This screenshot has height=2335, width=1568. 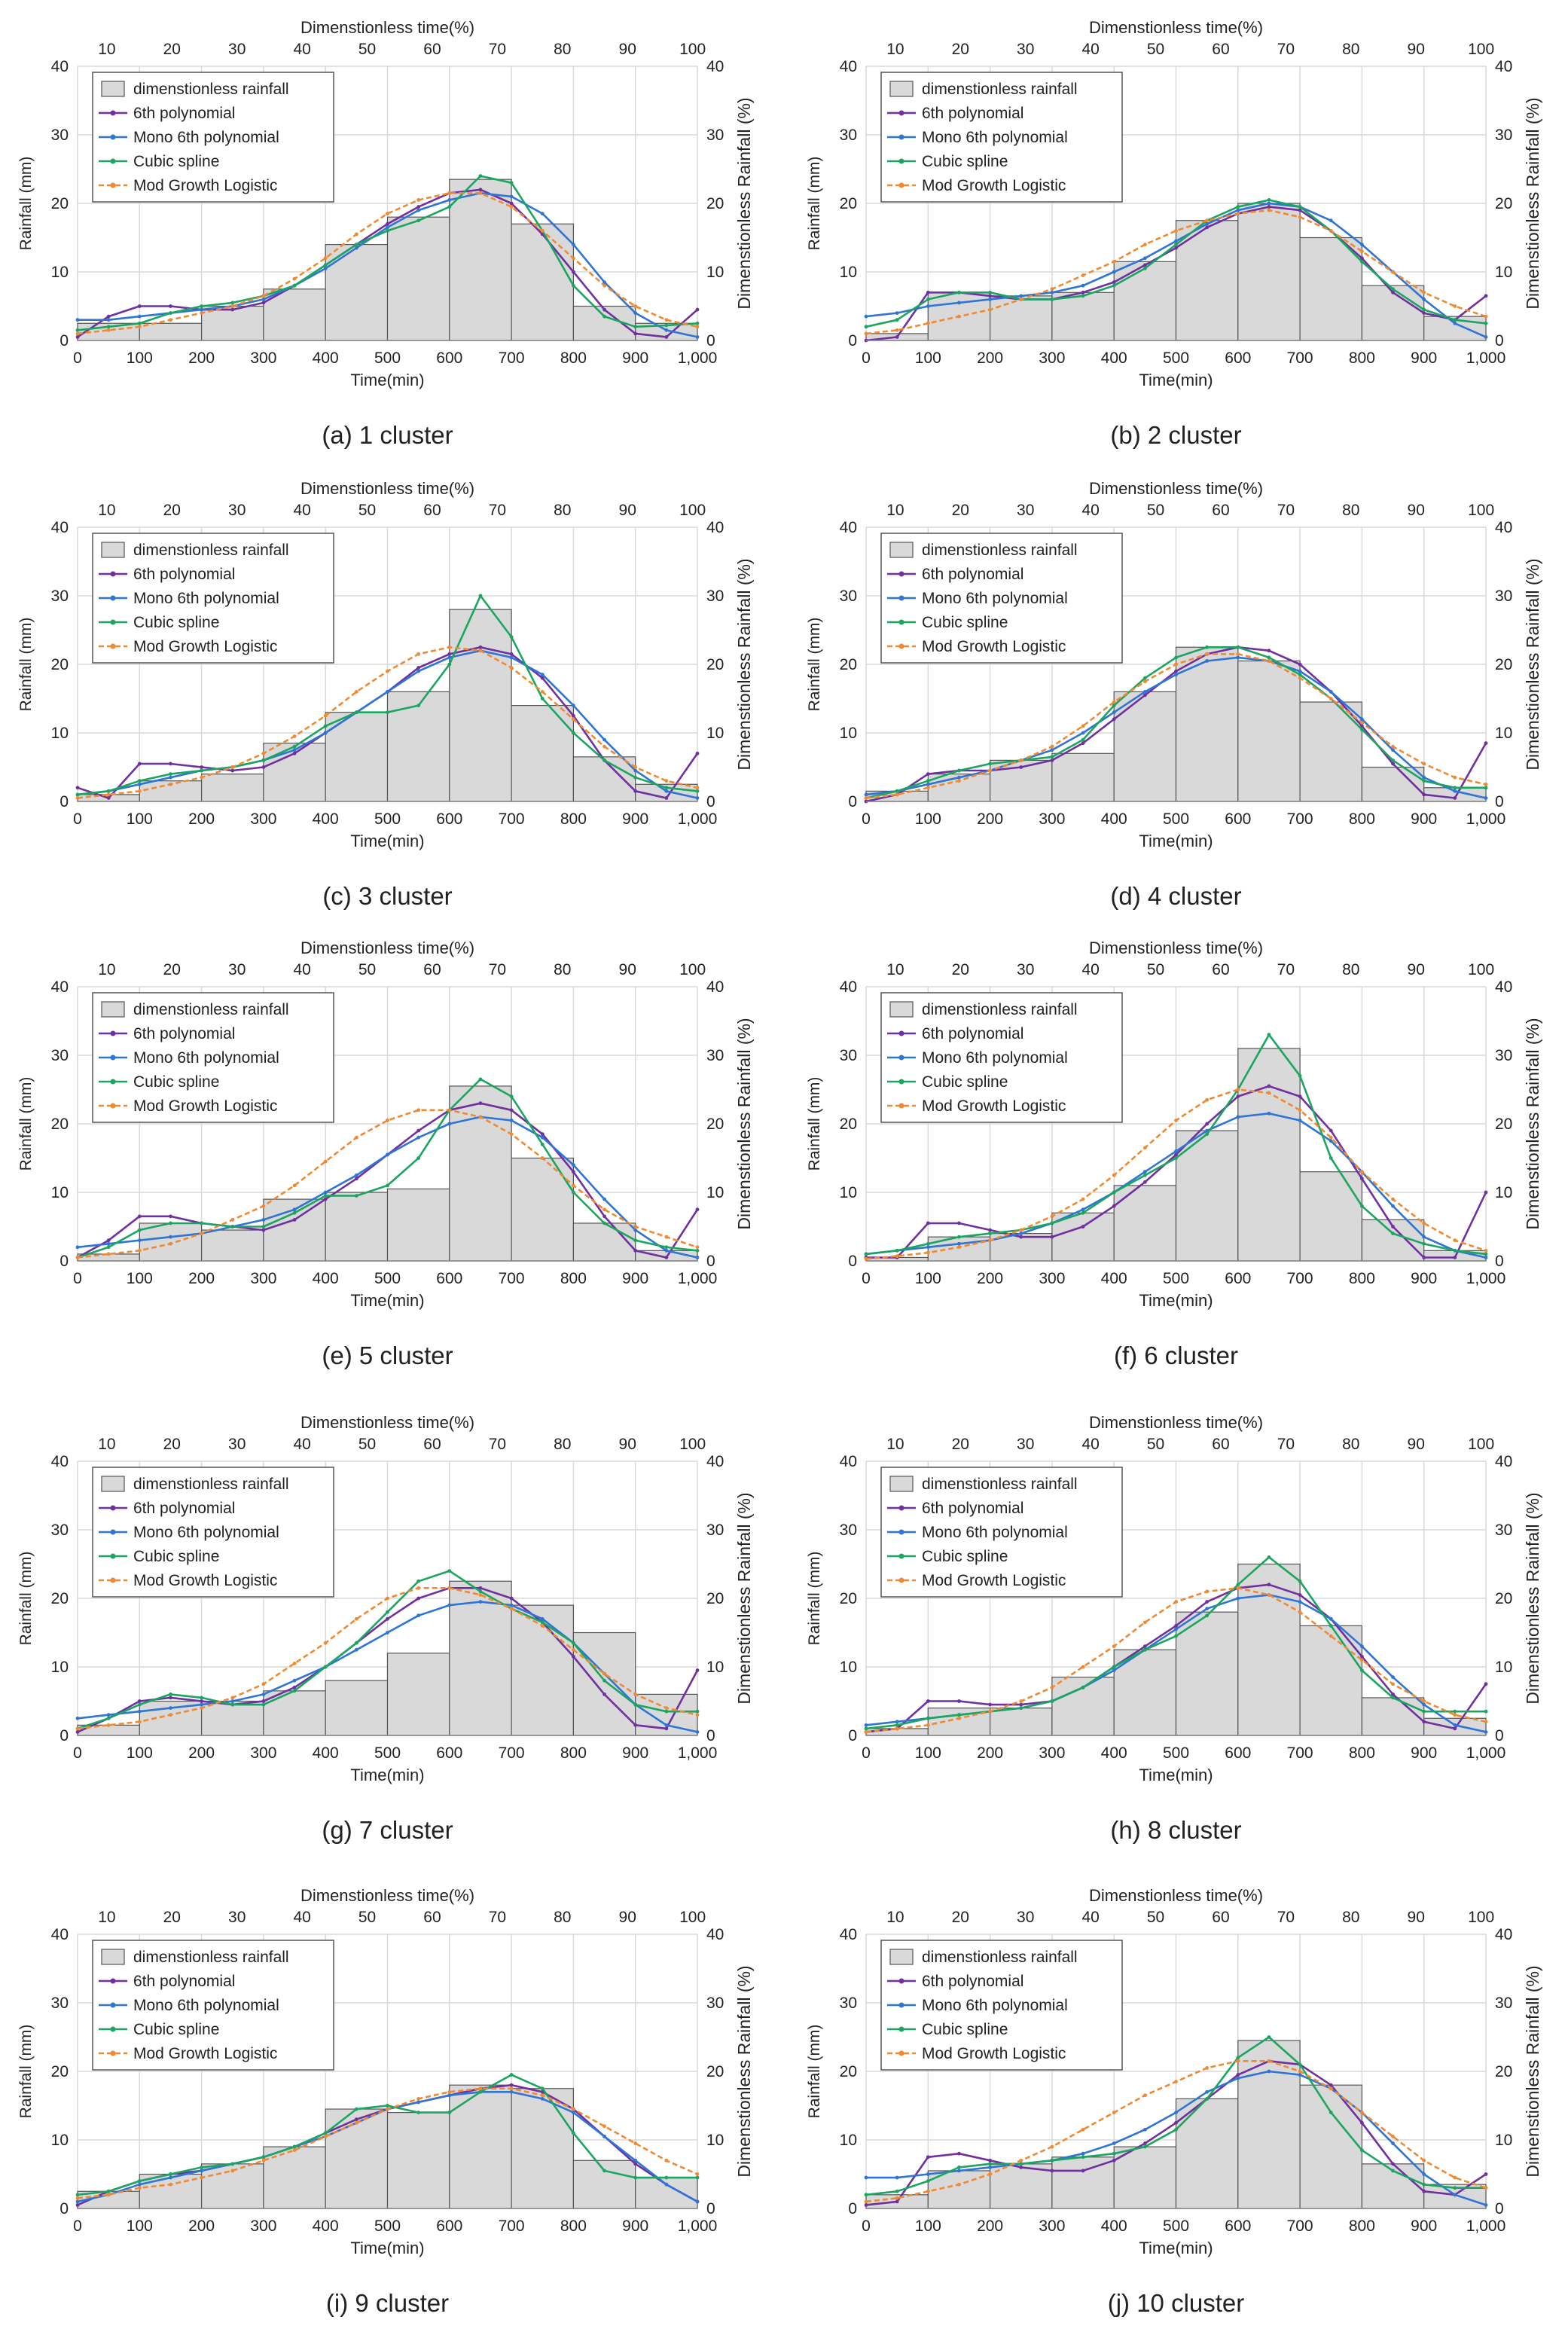 I want to click on y2-tick-label: 10, so click(x=1504, y=272).